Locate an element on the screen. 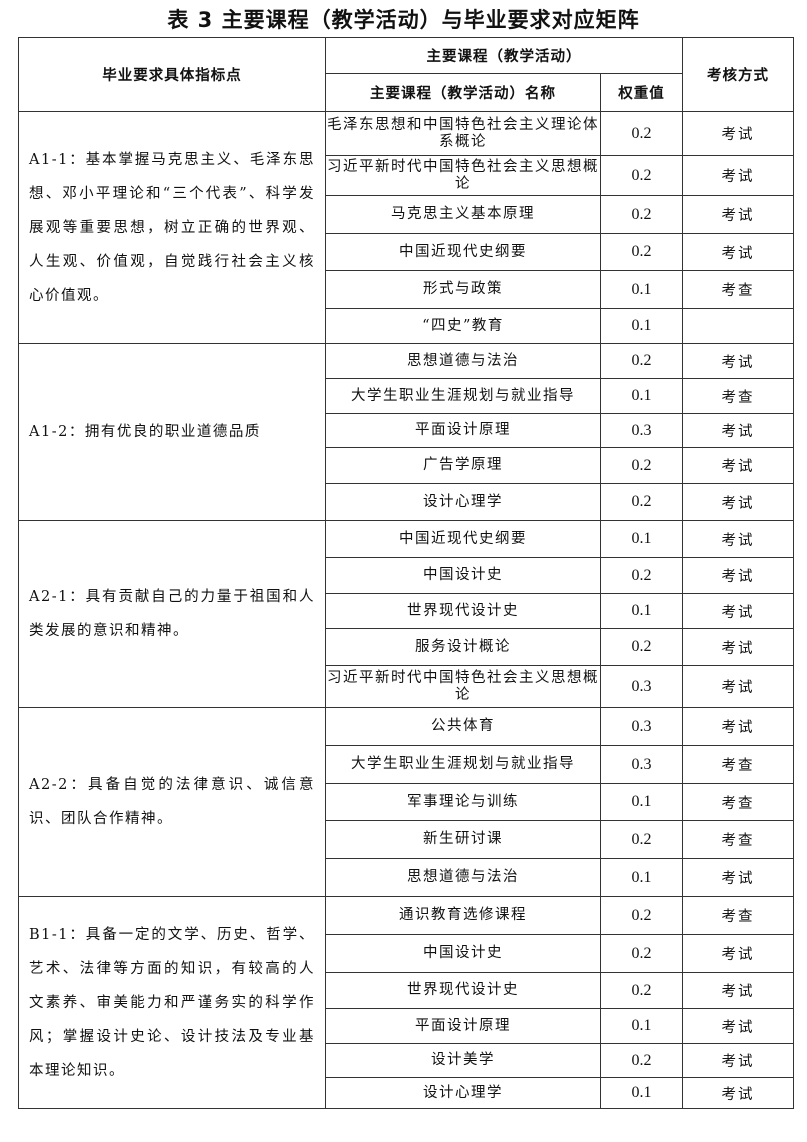 Image resolution: width=807 pixels, height=1142 pixels. course-name-cell: “四史”教育 is located at coordinates (463, 326).